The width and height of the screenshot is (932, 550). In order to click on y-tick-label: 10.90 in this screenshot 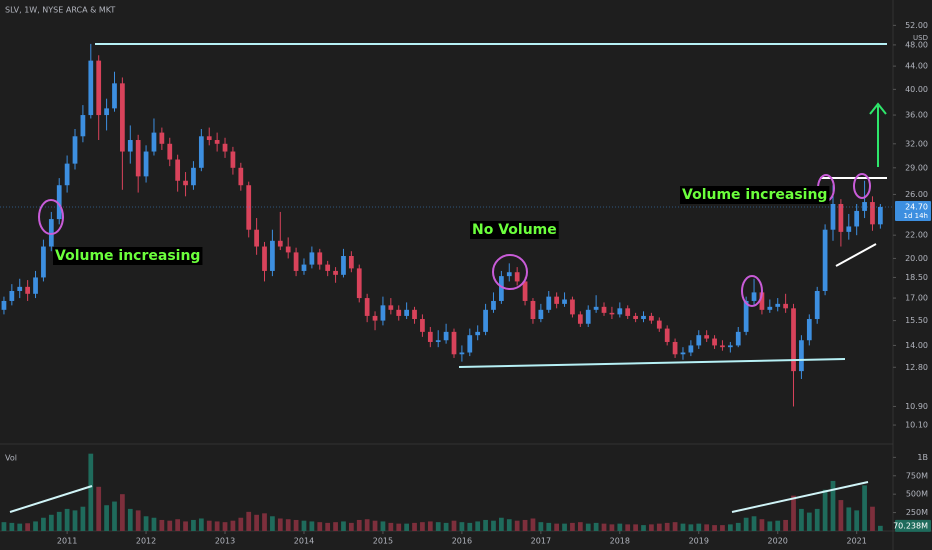, I will do `click(916, 406)`.